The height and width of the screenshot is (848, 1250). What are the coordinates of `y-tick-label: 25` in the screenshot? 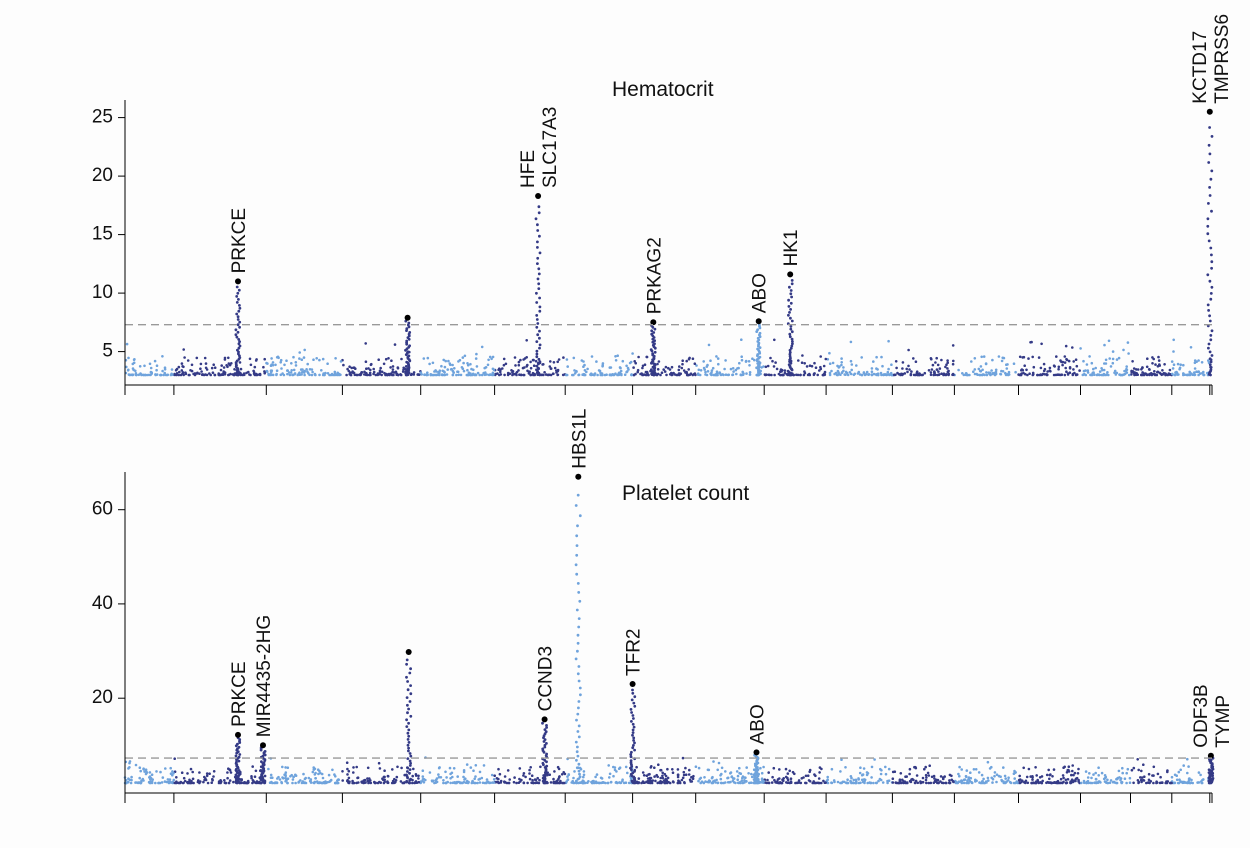 It's located at (102, 117).